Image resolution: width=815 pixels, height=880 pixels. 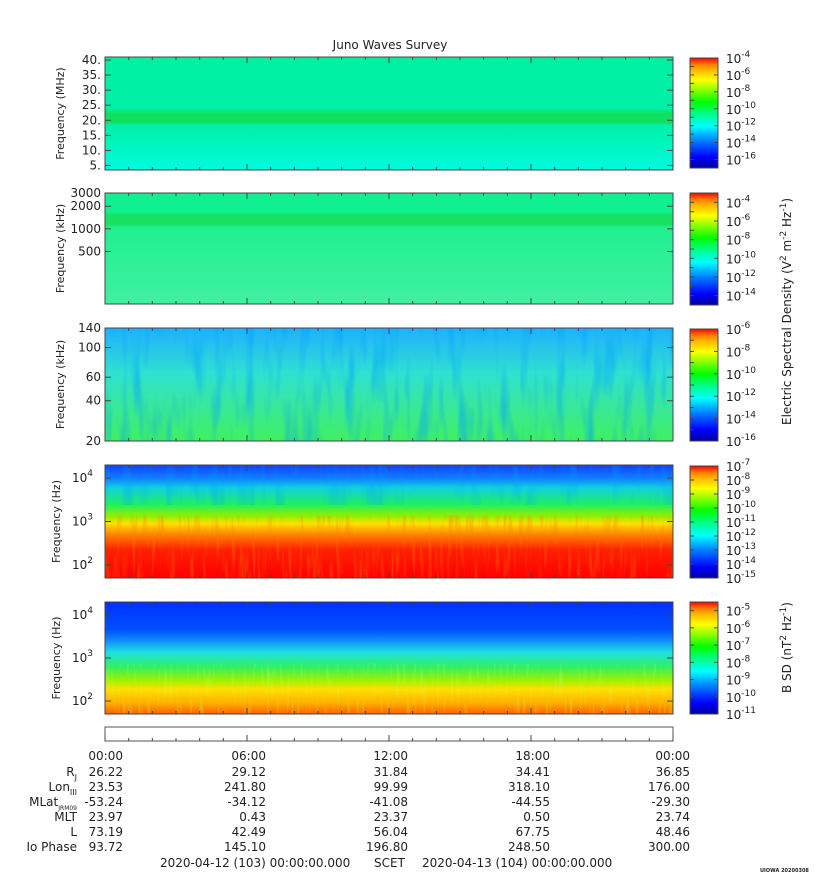 I want to click on y-axis-label: Frequency (MHz), so click(x=60, y=113).